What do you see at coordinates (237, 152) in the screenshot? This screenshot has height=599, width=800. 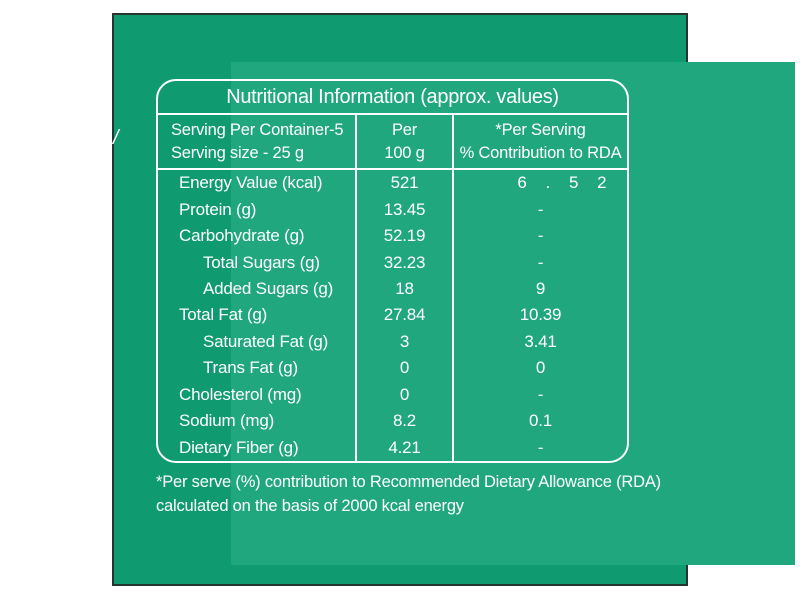 I see `header-serving-line2: Serving size - 25 g` at bounding box center [237, 152].